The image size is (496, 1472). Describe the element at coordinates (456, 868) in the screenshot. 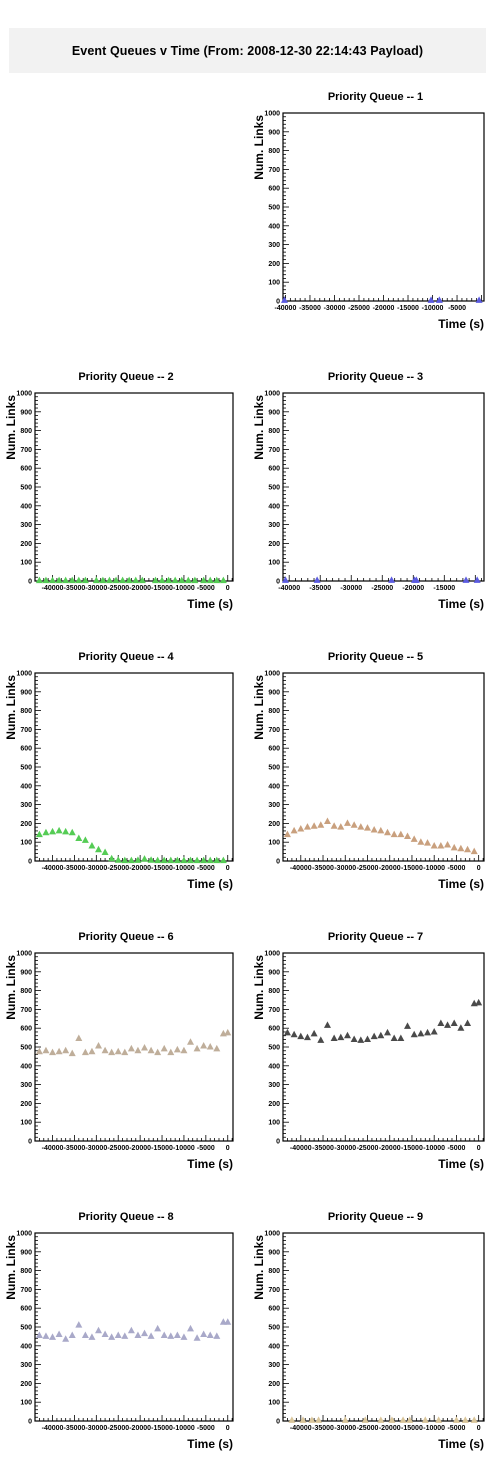

I see `x-tick-label: -5000` at that location.